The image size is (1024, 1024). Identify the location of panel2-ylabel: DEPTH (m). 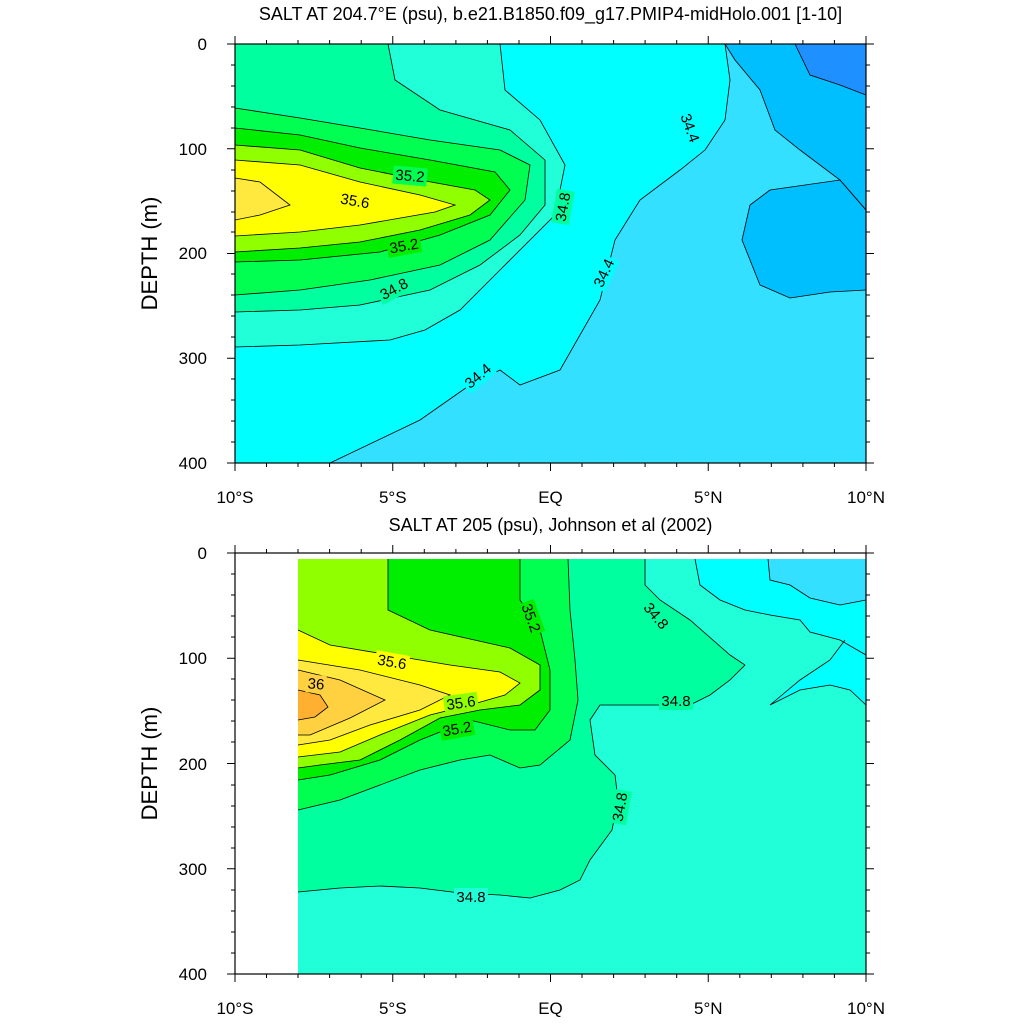
(149, 764).